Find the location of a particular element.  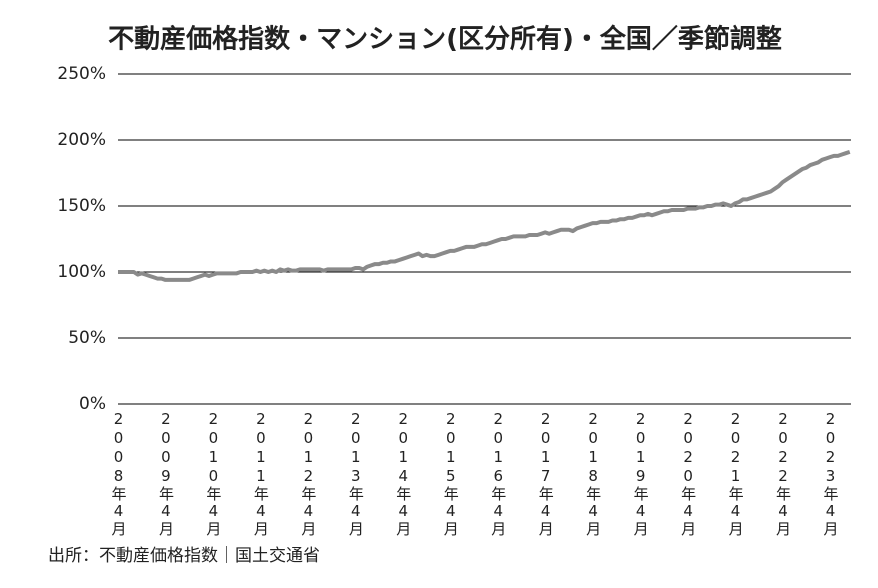

y-tick-label: 200% is located at coordinates (81, 140).